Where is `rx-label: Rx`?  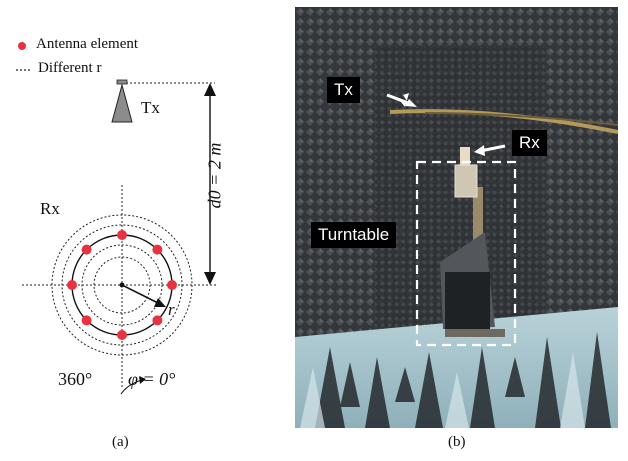 rx-label: Rx is located at coordinates (50, 208).